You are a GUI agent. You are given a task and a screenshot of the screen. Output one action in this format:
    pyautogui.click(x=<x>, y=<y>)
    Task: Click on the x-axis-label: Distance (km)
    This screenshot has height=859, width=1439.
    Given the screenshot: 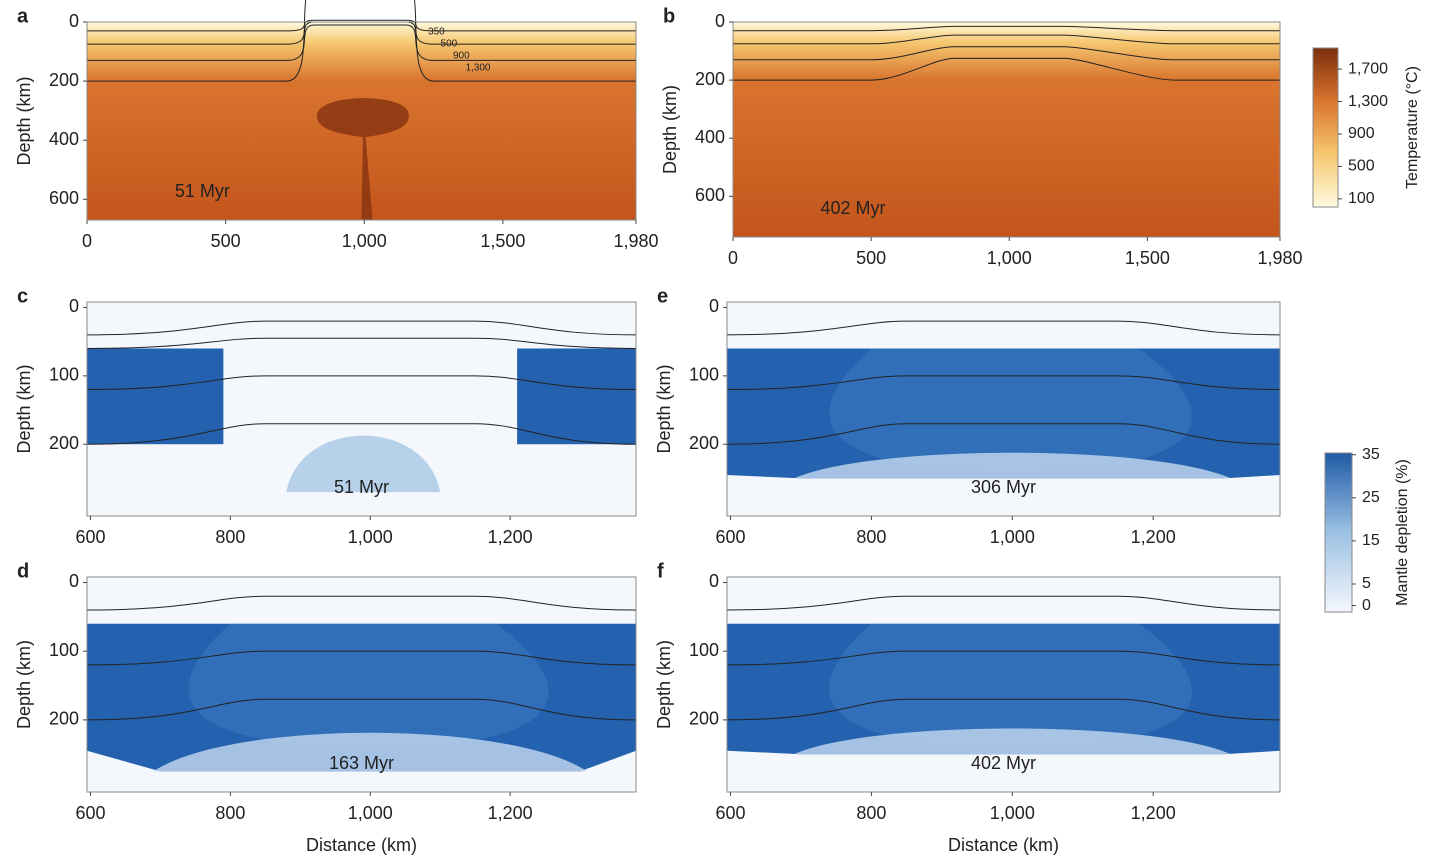 What is the action you would take?
    pyautogui.click(x=1003, y=845)
    